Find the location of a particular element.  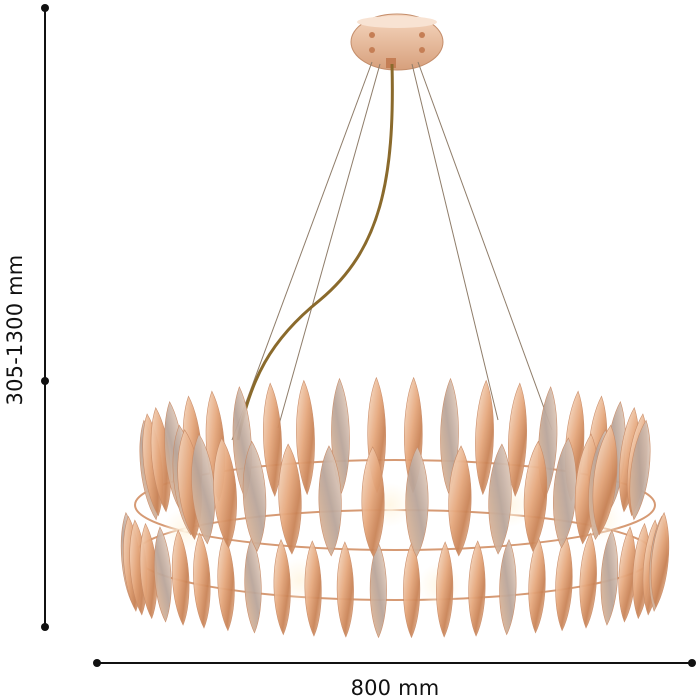

frame-ring is located at coordinates (395, 505).